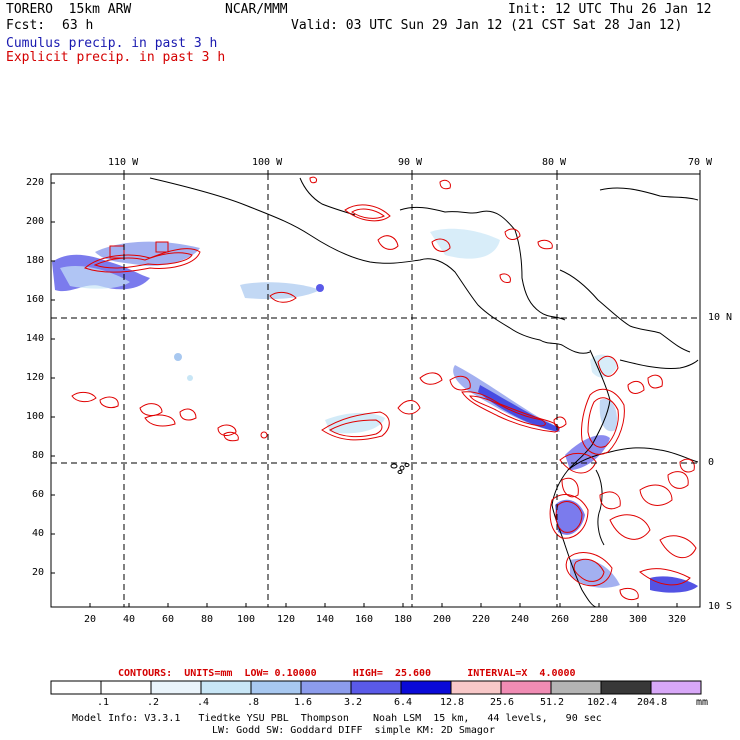 The height and width of the screenshot is (740, 740). Describe the element at coordinates (364, 619) in the screenshot. I see `x-tick-label: 160` at that location.